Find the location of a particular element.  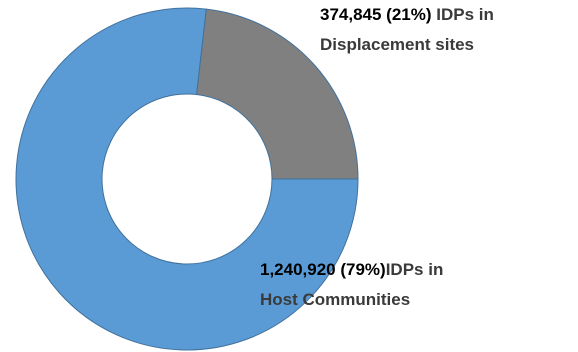

displacement-sites-number: 374,845 (21%) is located at coordinates (376, 14).